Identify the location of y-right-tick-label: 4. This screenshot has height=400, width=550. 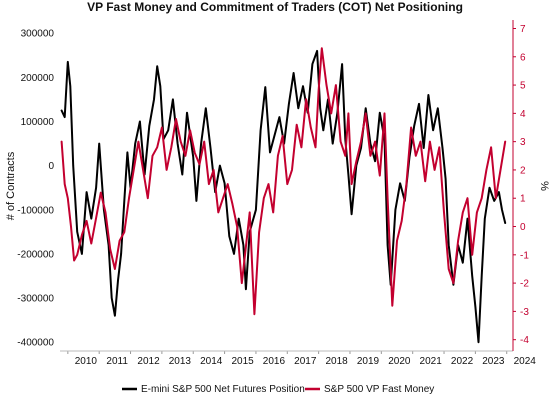
(523, 114).